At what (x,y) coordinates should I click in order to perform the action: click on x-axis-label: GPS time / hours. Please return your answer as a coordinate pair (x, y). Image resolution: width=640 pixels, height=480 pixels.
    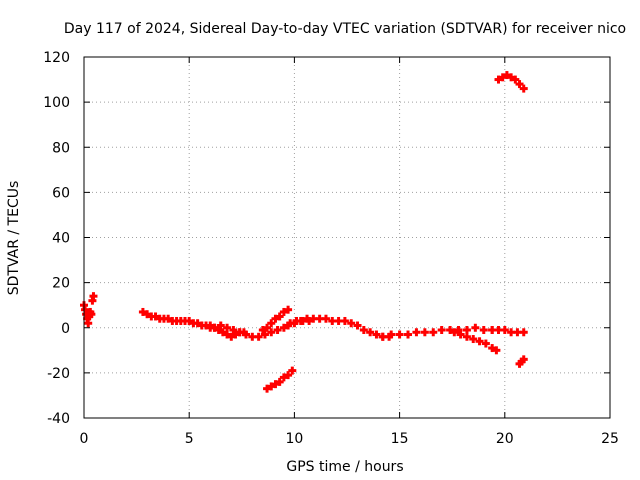
    Looking at the image, I should click on (344, 467).